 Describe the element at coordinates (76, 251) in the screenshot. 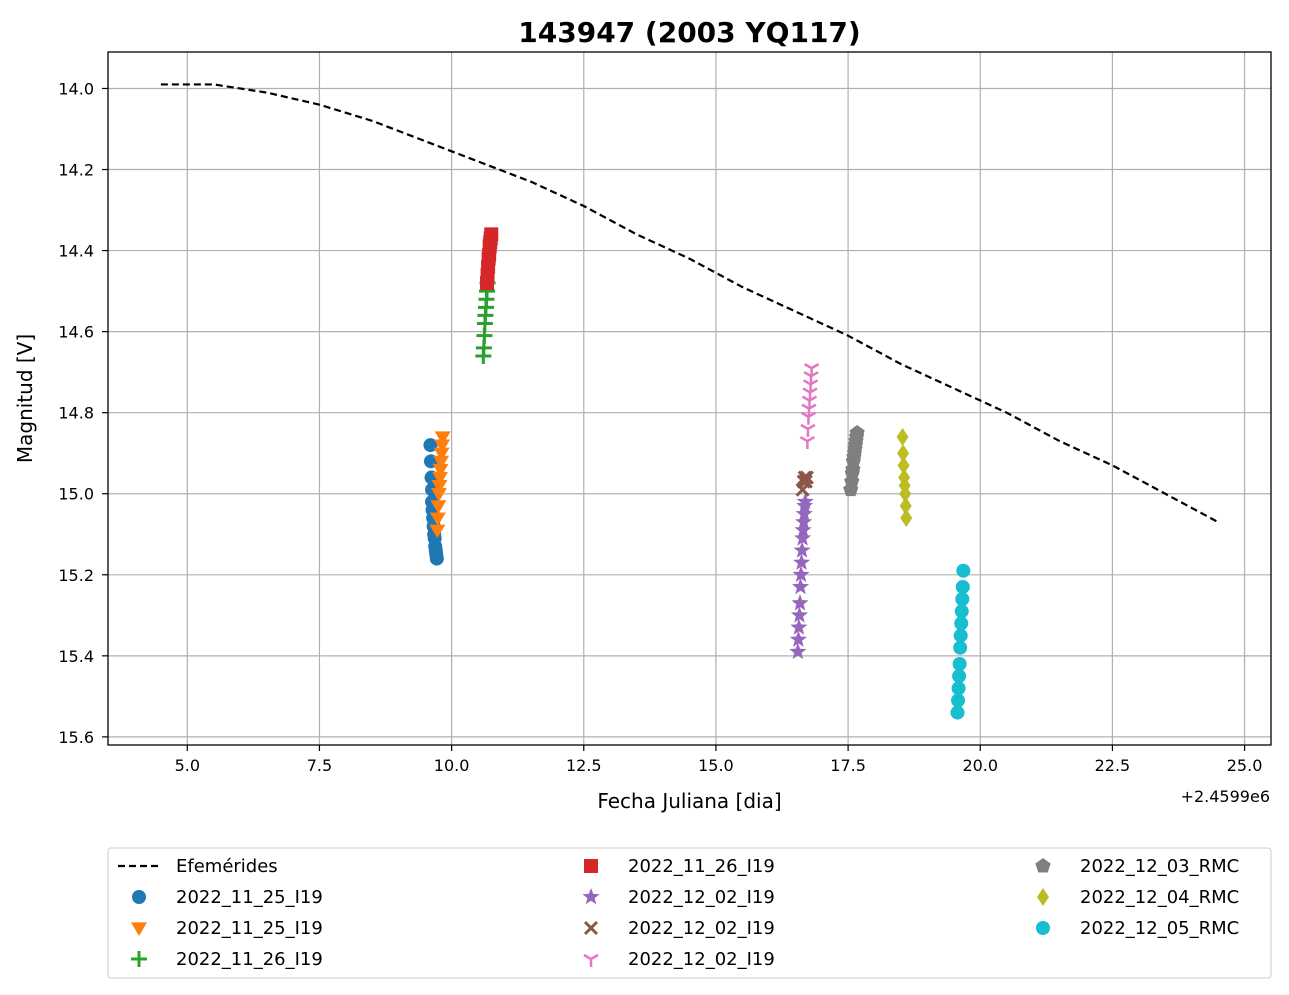

I see `y-tick-label: 14.4` at that location.